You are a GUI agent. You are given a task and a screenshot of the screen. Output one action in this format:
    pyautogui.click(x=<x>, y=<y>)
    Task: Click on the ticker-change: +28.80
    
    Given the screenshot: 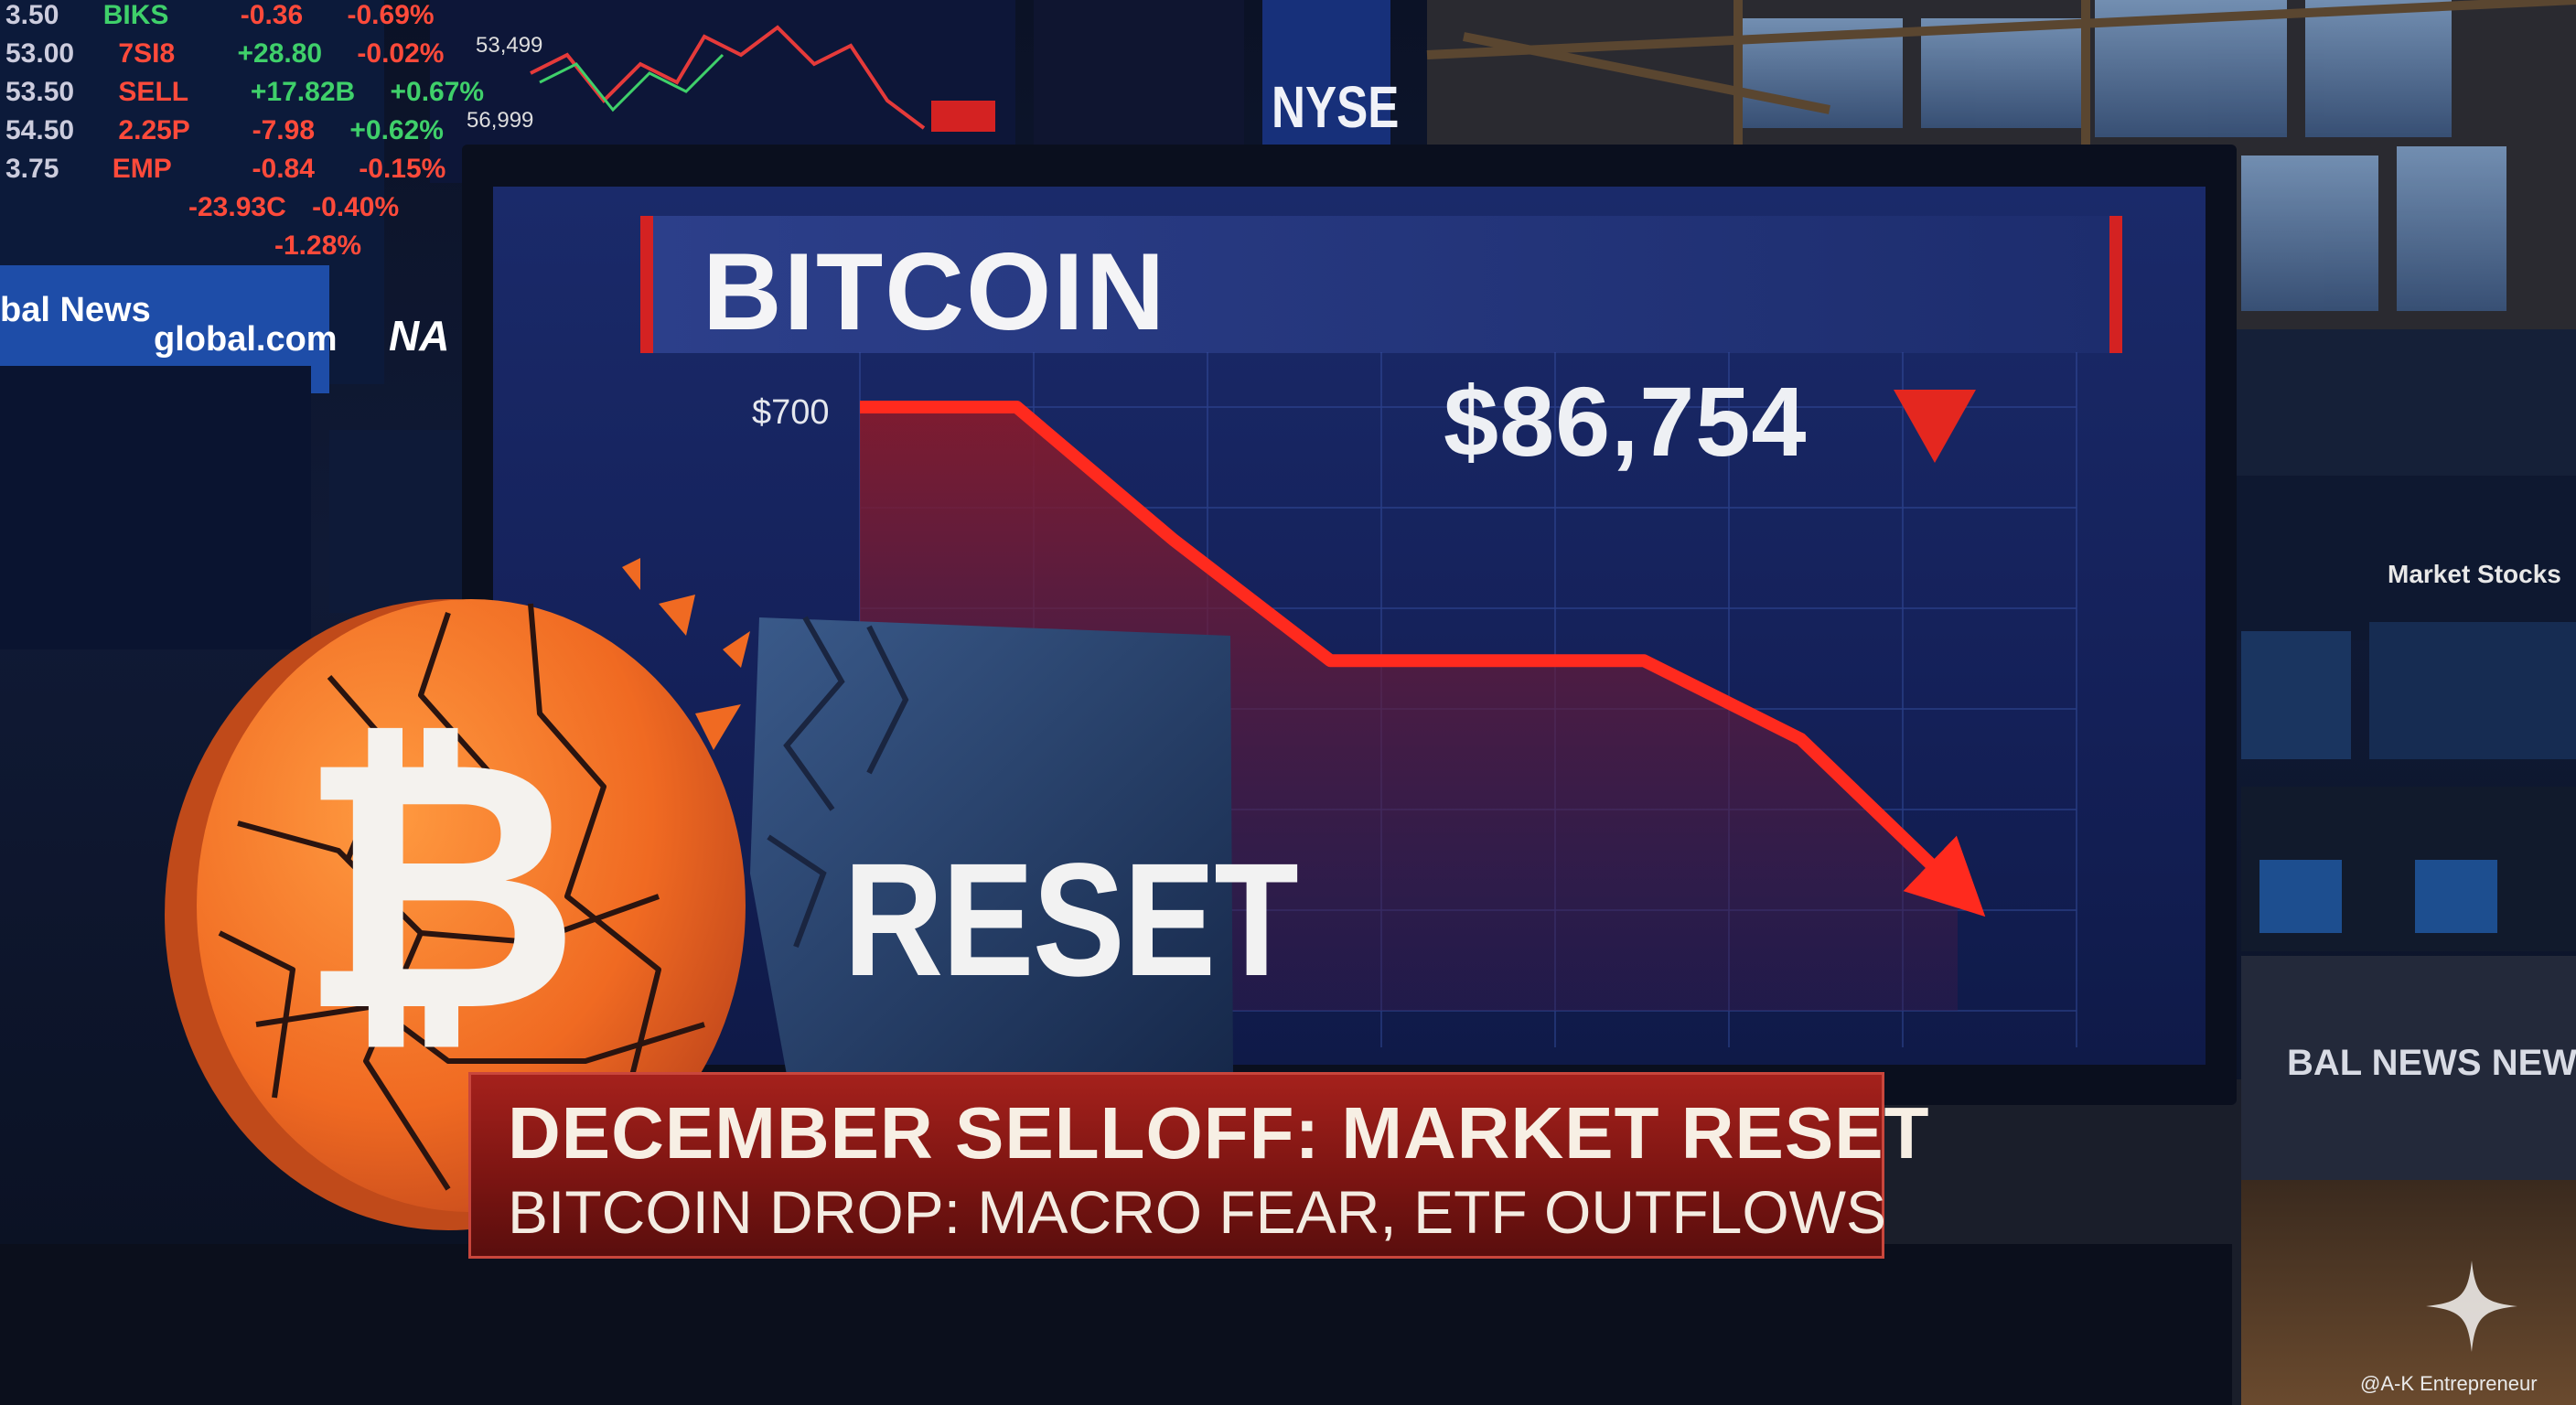 What is the action you would take?
    pyautogui.click(x=280, y=53)
    